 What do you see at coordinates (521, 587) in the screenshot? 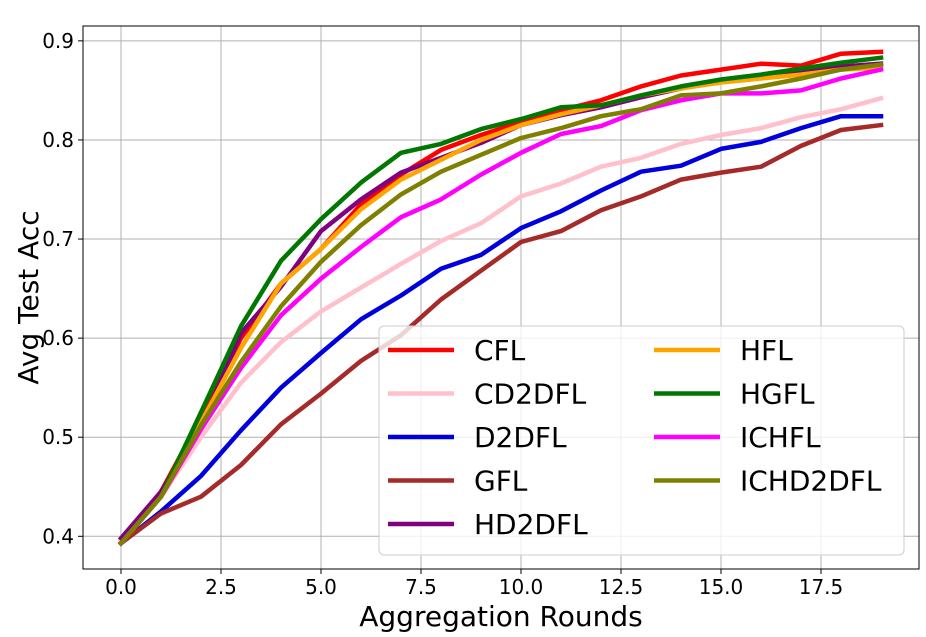
I see `x-tick-label: 10.0` at bounding box center [521, 587].